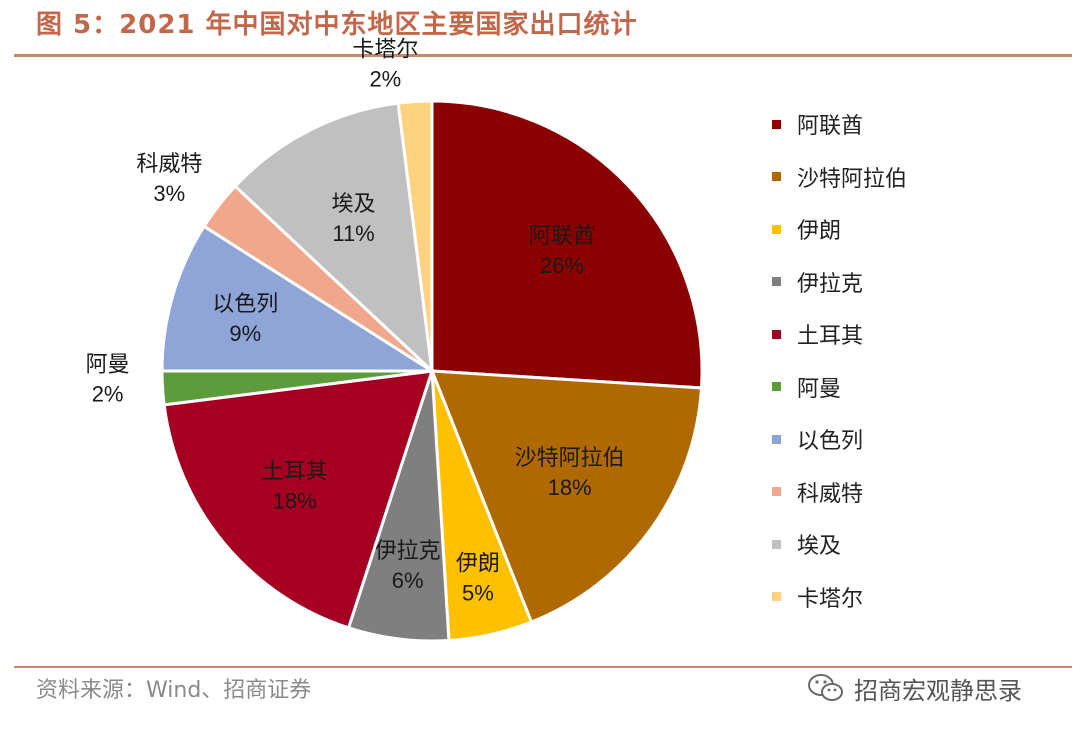 This screenshot has width=1080, height=734. What do you see at coordinates (819, 232) in the screenshot?
I see `legend-label: 伊朗` at bounding box center [819, 232].